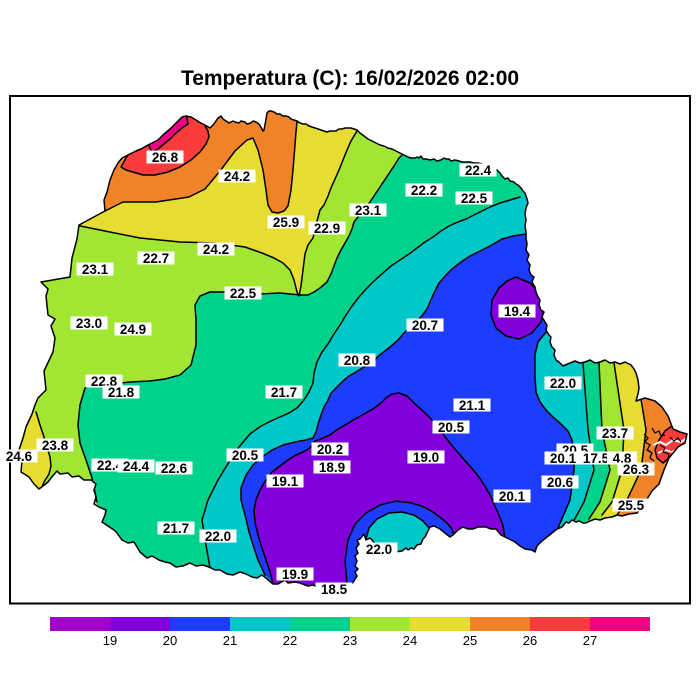 The width and height of the screenshot is (700, 700). I want to click on svg-text: 24.6, so click(19, 456).